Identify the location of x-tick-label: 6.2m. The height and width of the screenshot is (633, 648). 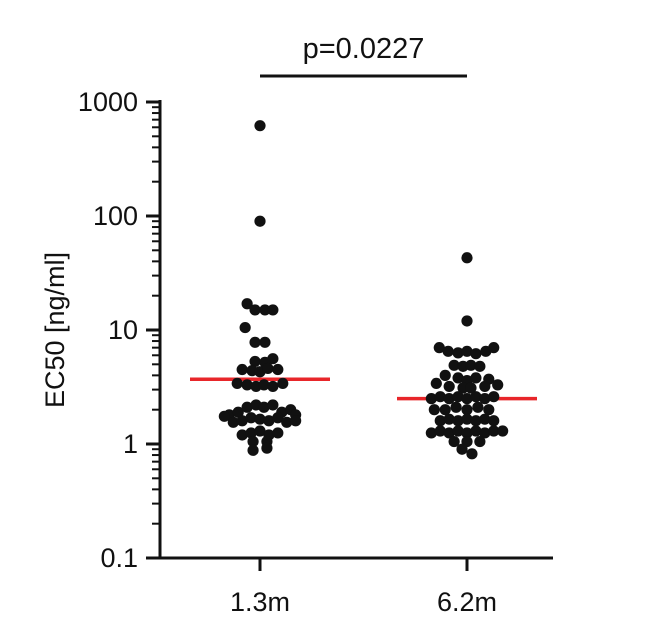
(467, 602).